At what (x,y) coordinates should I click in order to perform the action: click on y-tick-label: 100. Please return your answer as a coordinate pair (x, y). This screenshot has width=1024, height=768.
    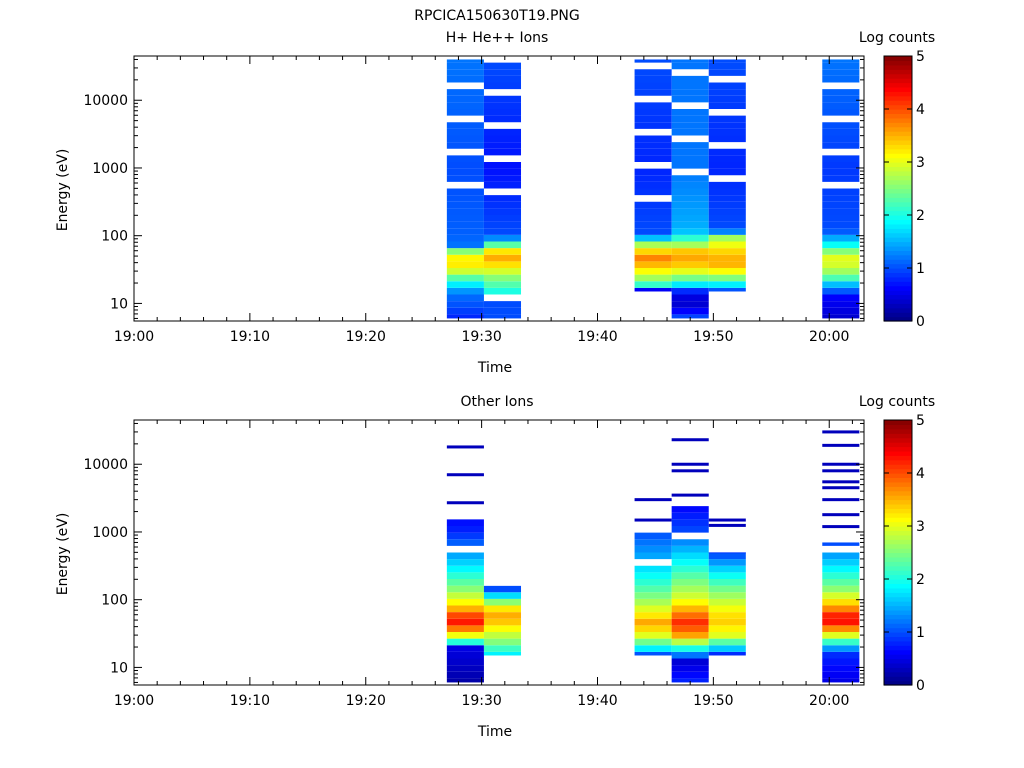
    Looking at the image, I should click on (114, 601).